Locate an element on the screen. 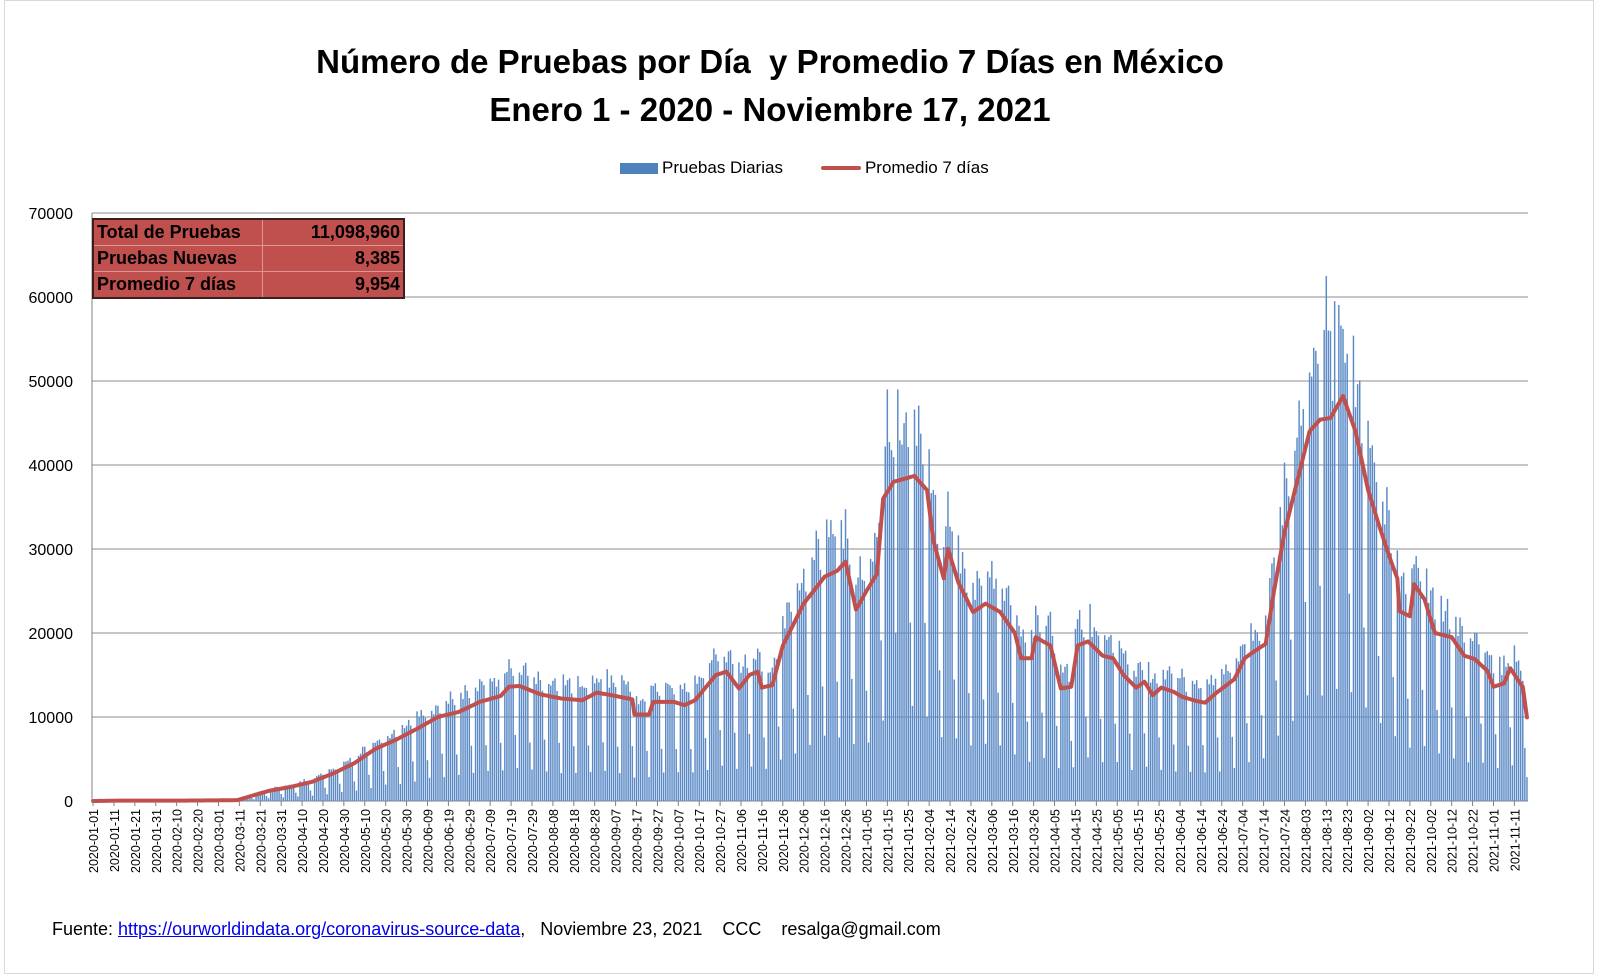  x-tick-label: 2020-09-17 is located at coordinates (638, 841).